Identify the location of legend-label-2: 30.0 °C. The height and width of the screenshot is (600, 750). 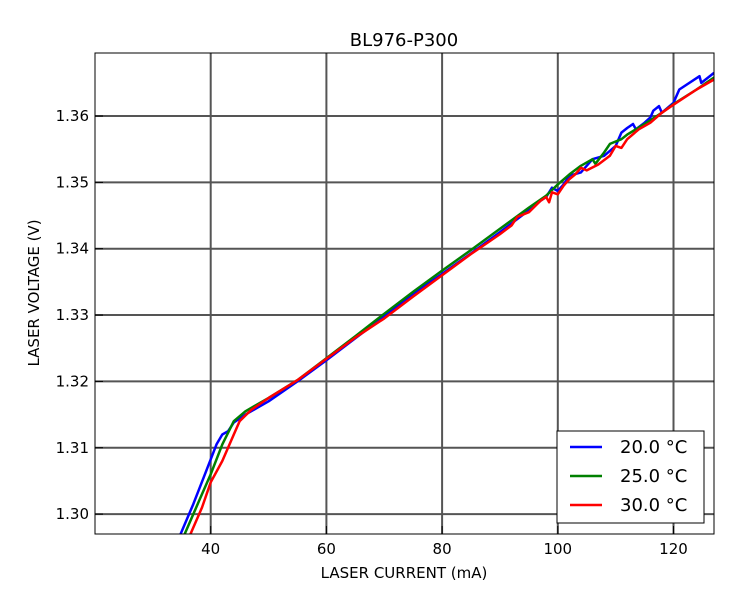
(653, 505).